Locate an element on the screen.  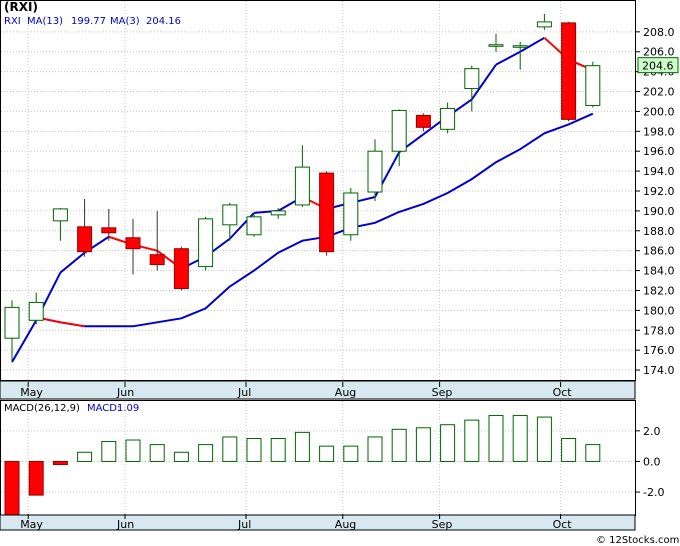
macd-month-axis-band is located at coordinates (318, 522).